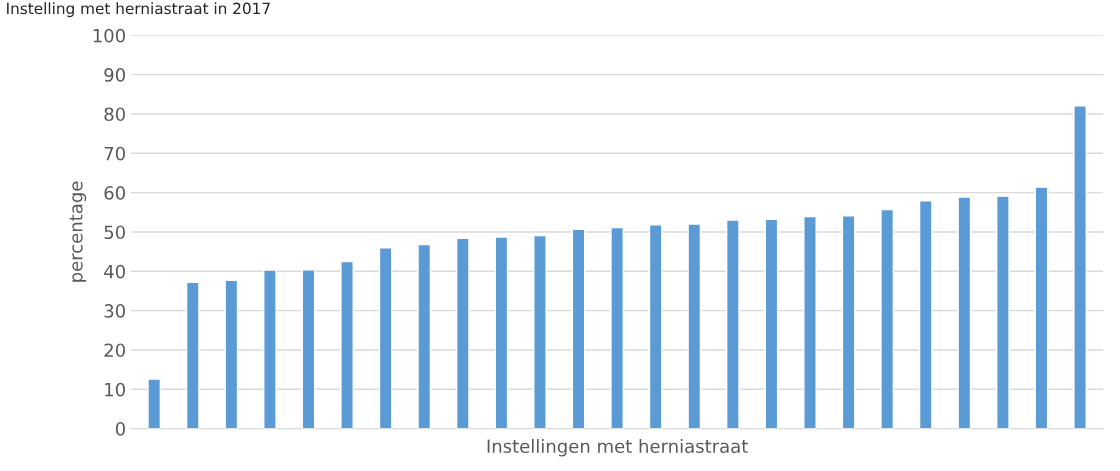  I want to click on y-tick-label: 60, so click(114, 193).